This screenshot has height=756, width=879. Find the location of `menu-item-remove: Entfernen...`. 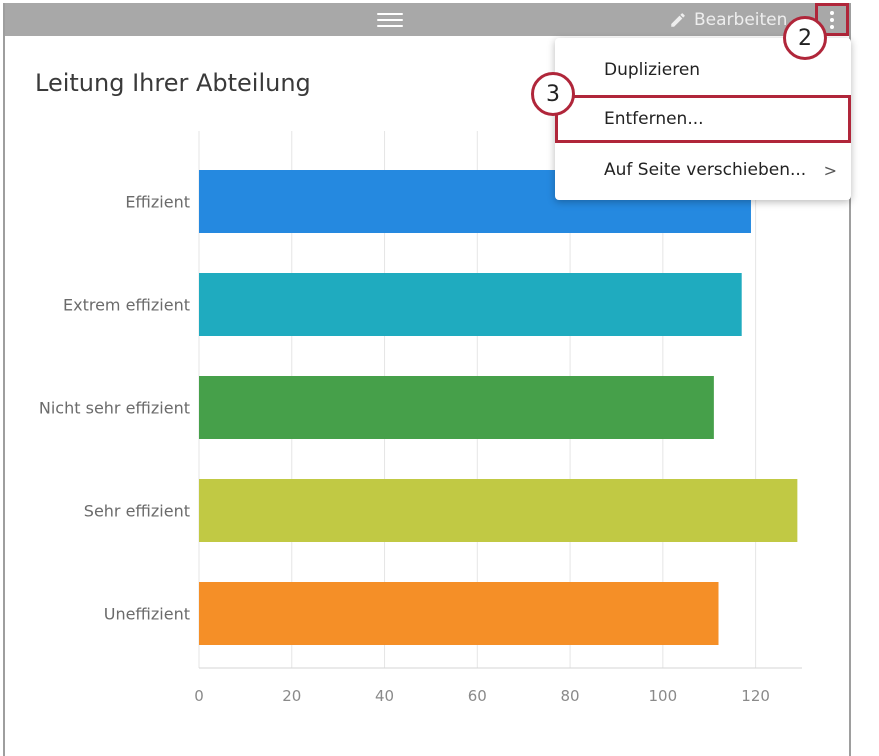

menu-item-remove: Entfernen... is located at coordinates (703, 119).